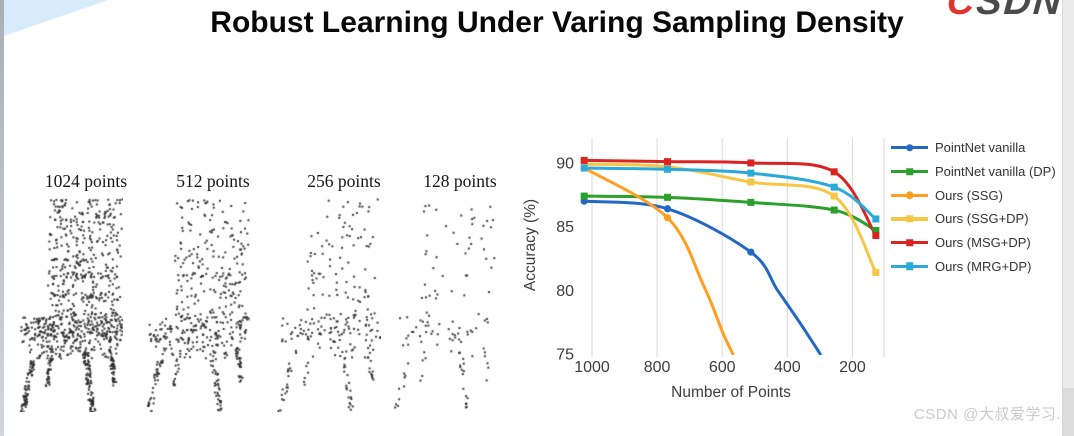 The width and height of the screenshot is (1074, 436). I want to click on pointcloud-figure-1024: 1024 points, so click(73, 291).